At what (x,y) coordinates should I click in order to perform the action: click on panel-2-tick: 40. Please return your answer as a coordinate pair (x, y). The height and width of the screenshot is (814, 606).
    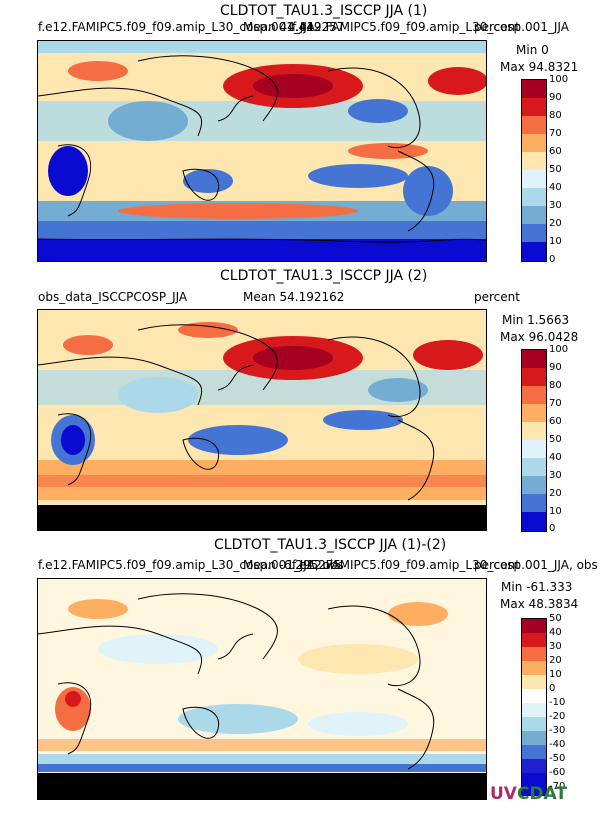
    Looking at the image, I should click on (555, 457).